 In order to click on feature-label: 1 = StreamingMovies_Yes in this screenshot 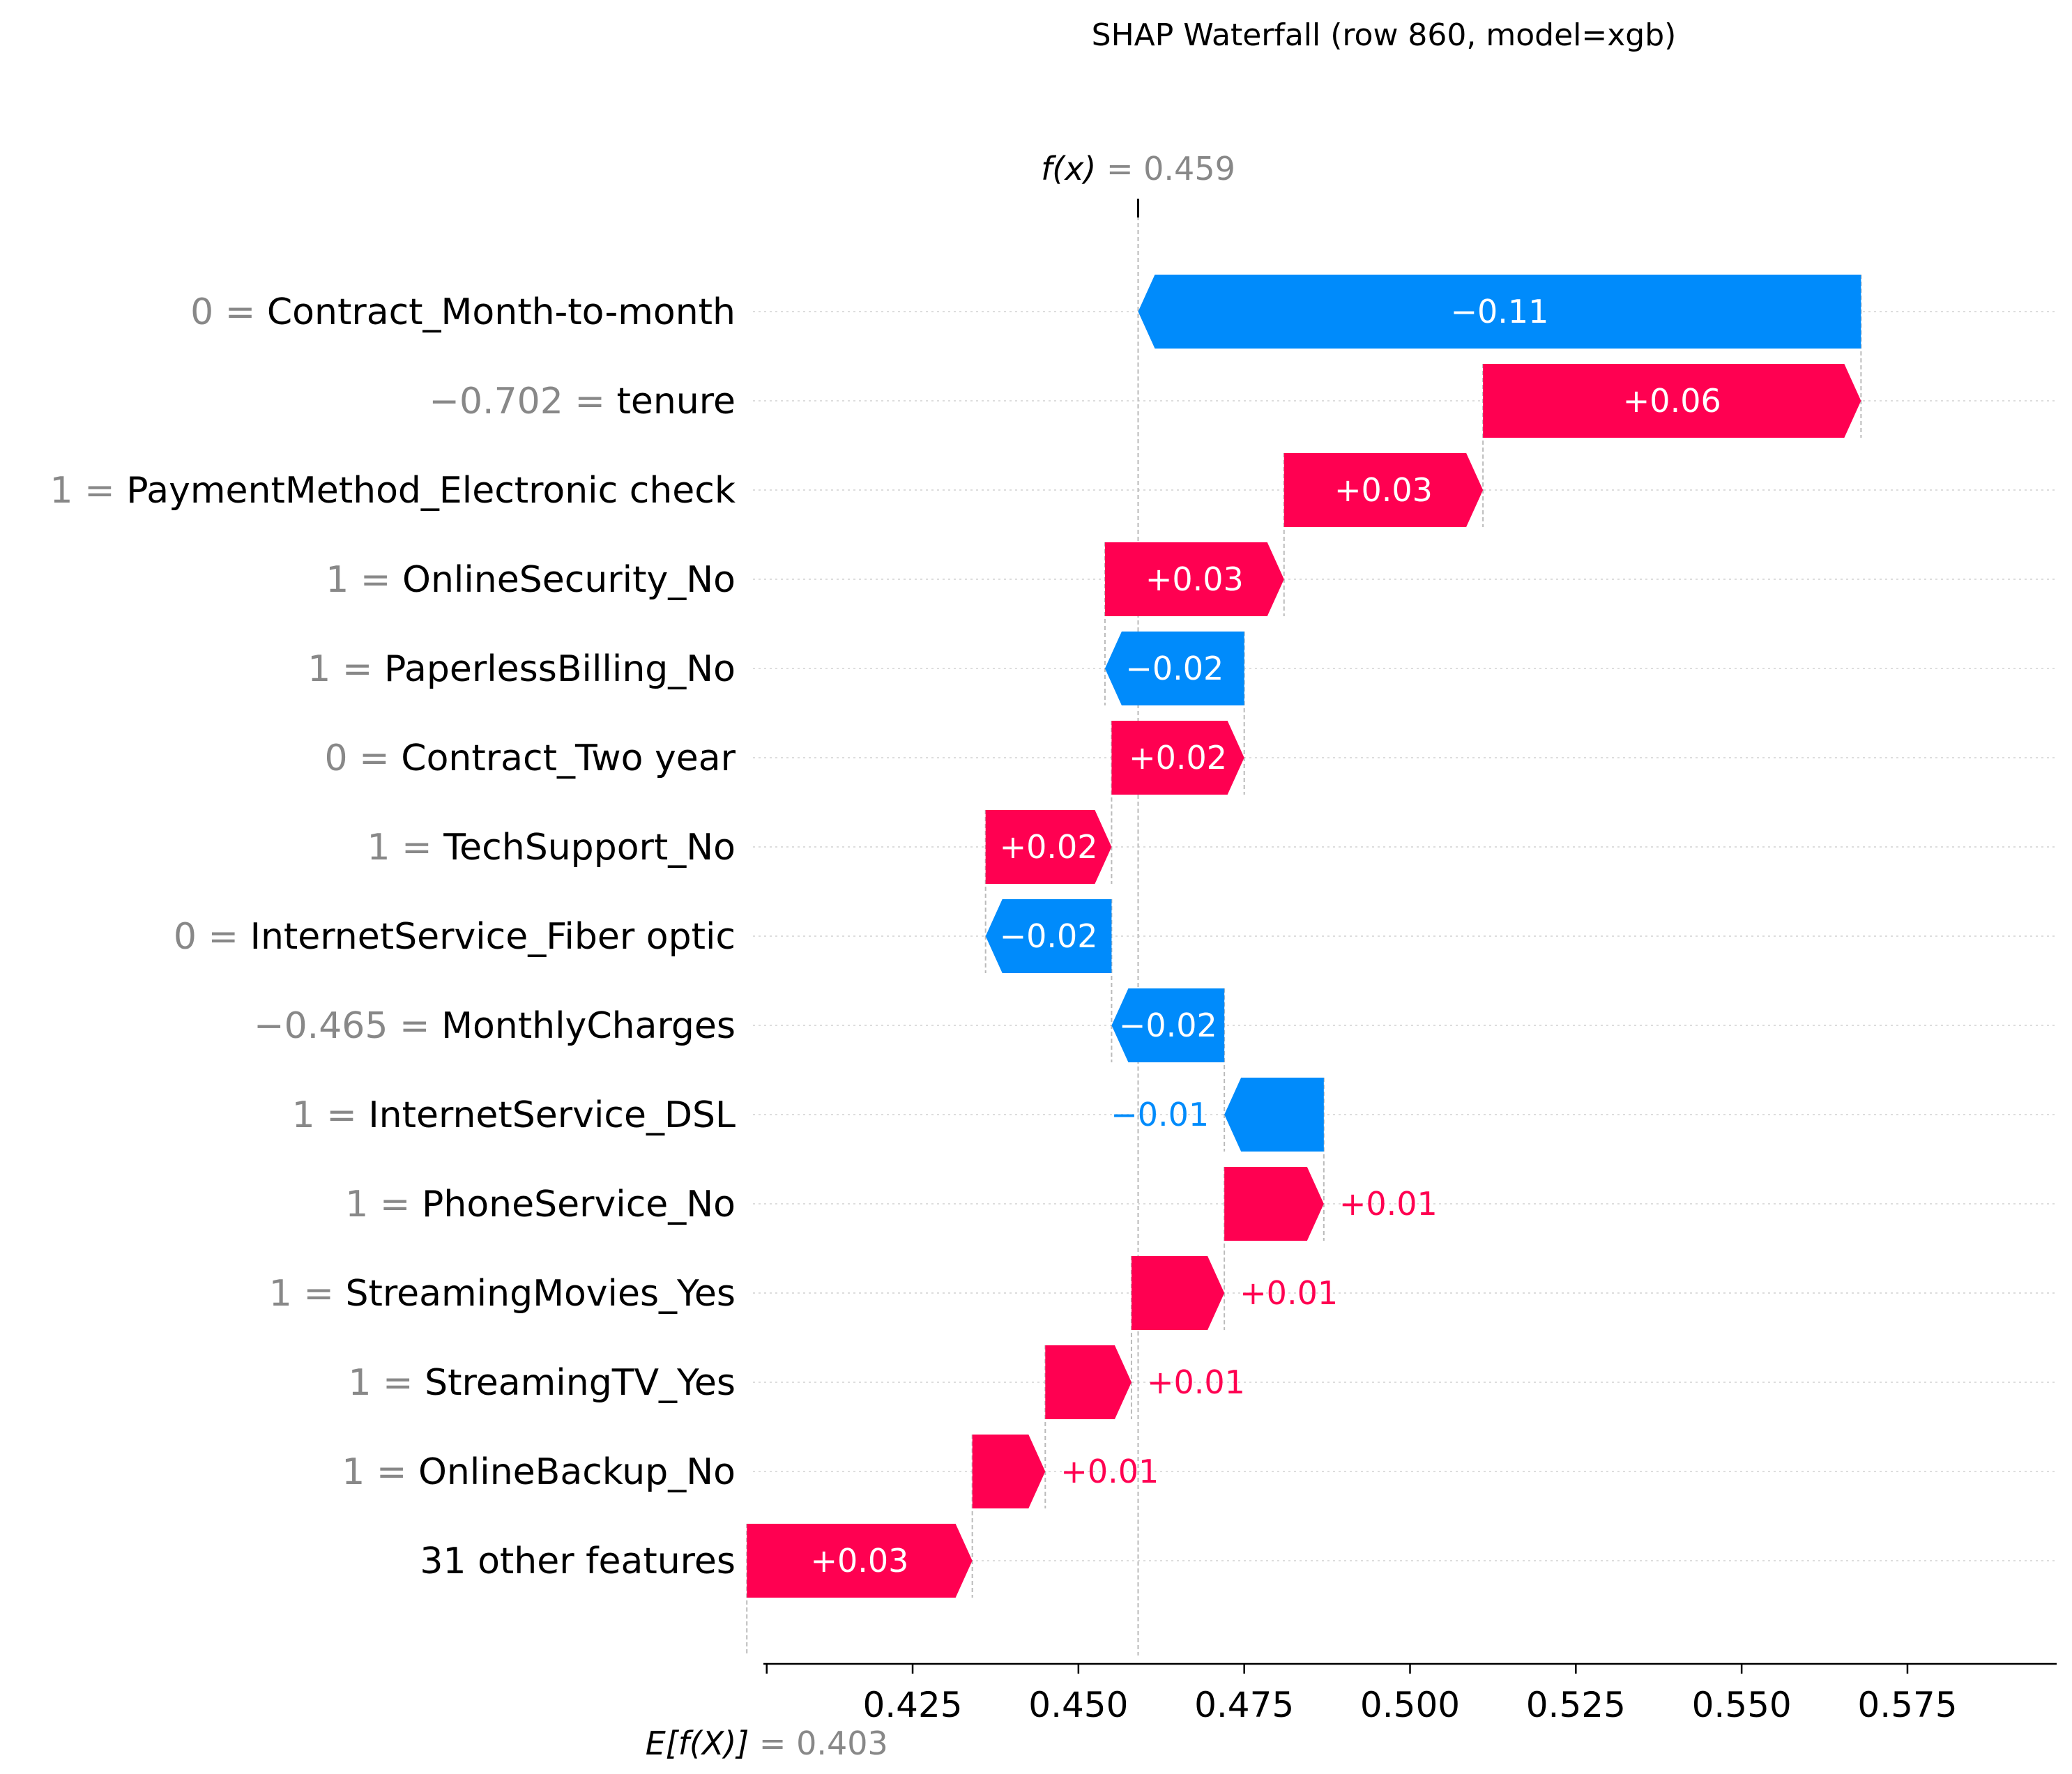, I will do `click(502, 1294)`.